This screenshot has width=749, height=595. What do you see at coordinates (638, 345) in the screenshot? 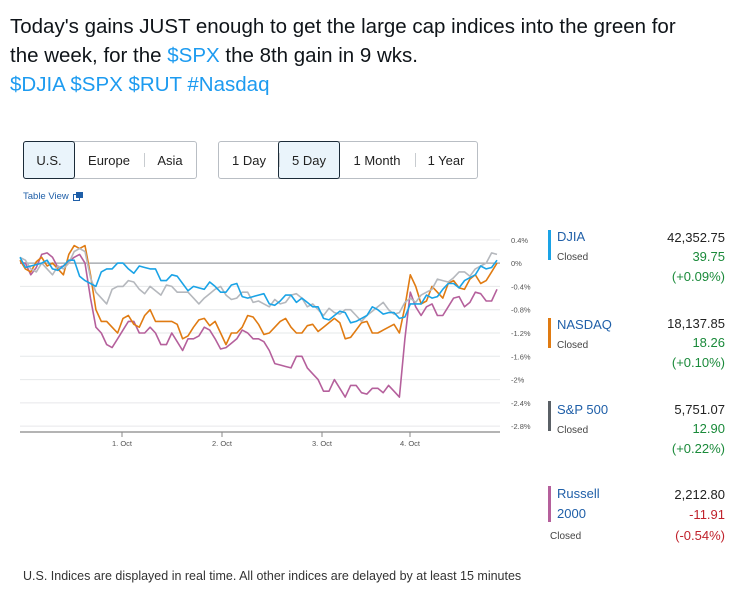
I see `index-row-nasdaq: NASDAQ Closed 18,137.85 18.26 (+0.10%)` at bounding box center [638, 345].